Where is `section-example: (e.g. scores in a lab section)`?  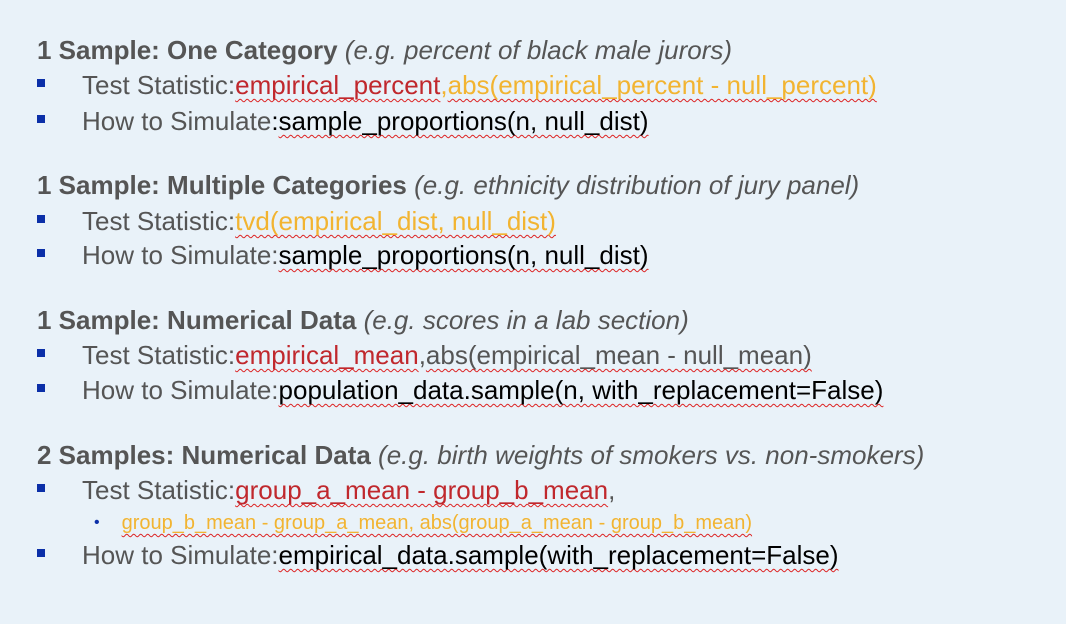 section-example: (e.g. scores in a lab section) is located at coordinates (526, 320).